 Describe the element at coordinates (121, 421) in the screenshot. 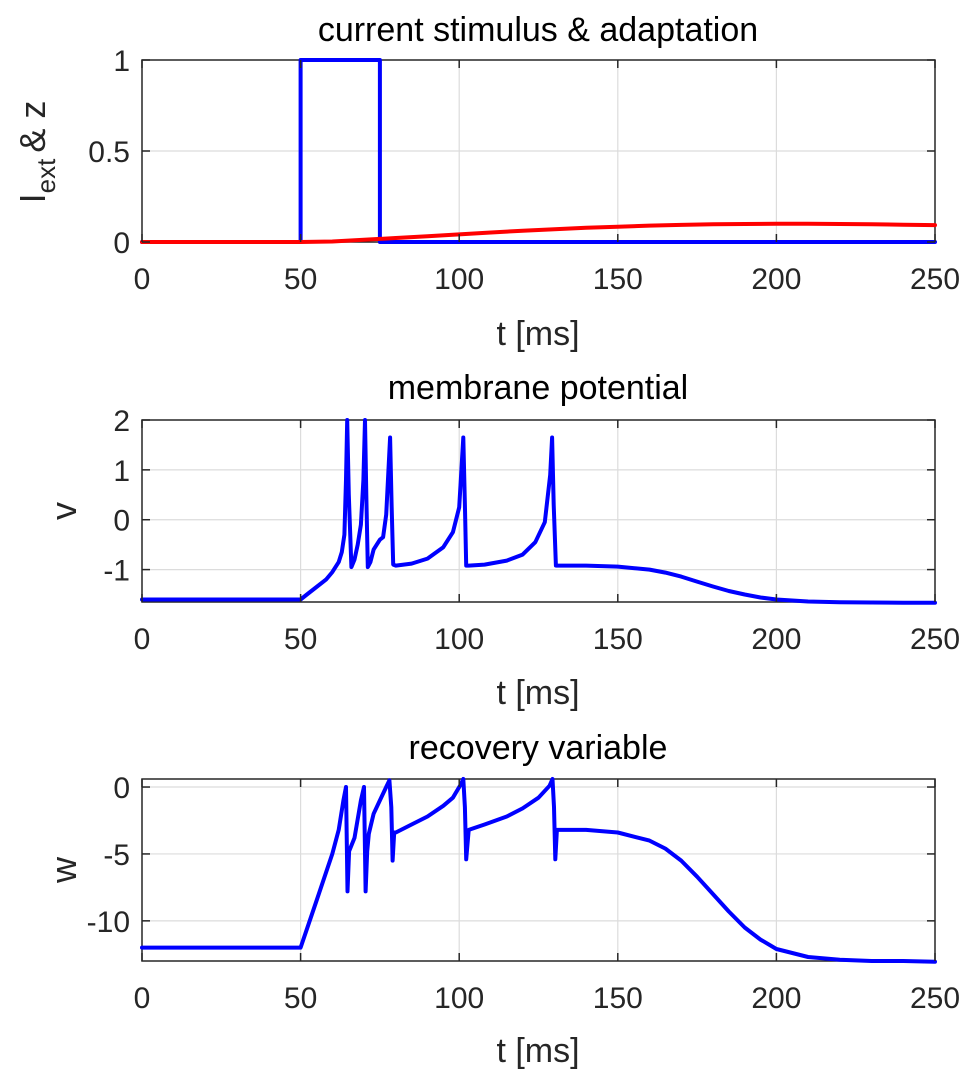

I see `y-tick-label: 2` at that location.